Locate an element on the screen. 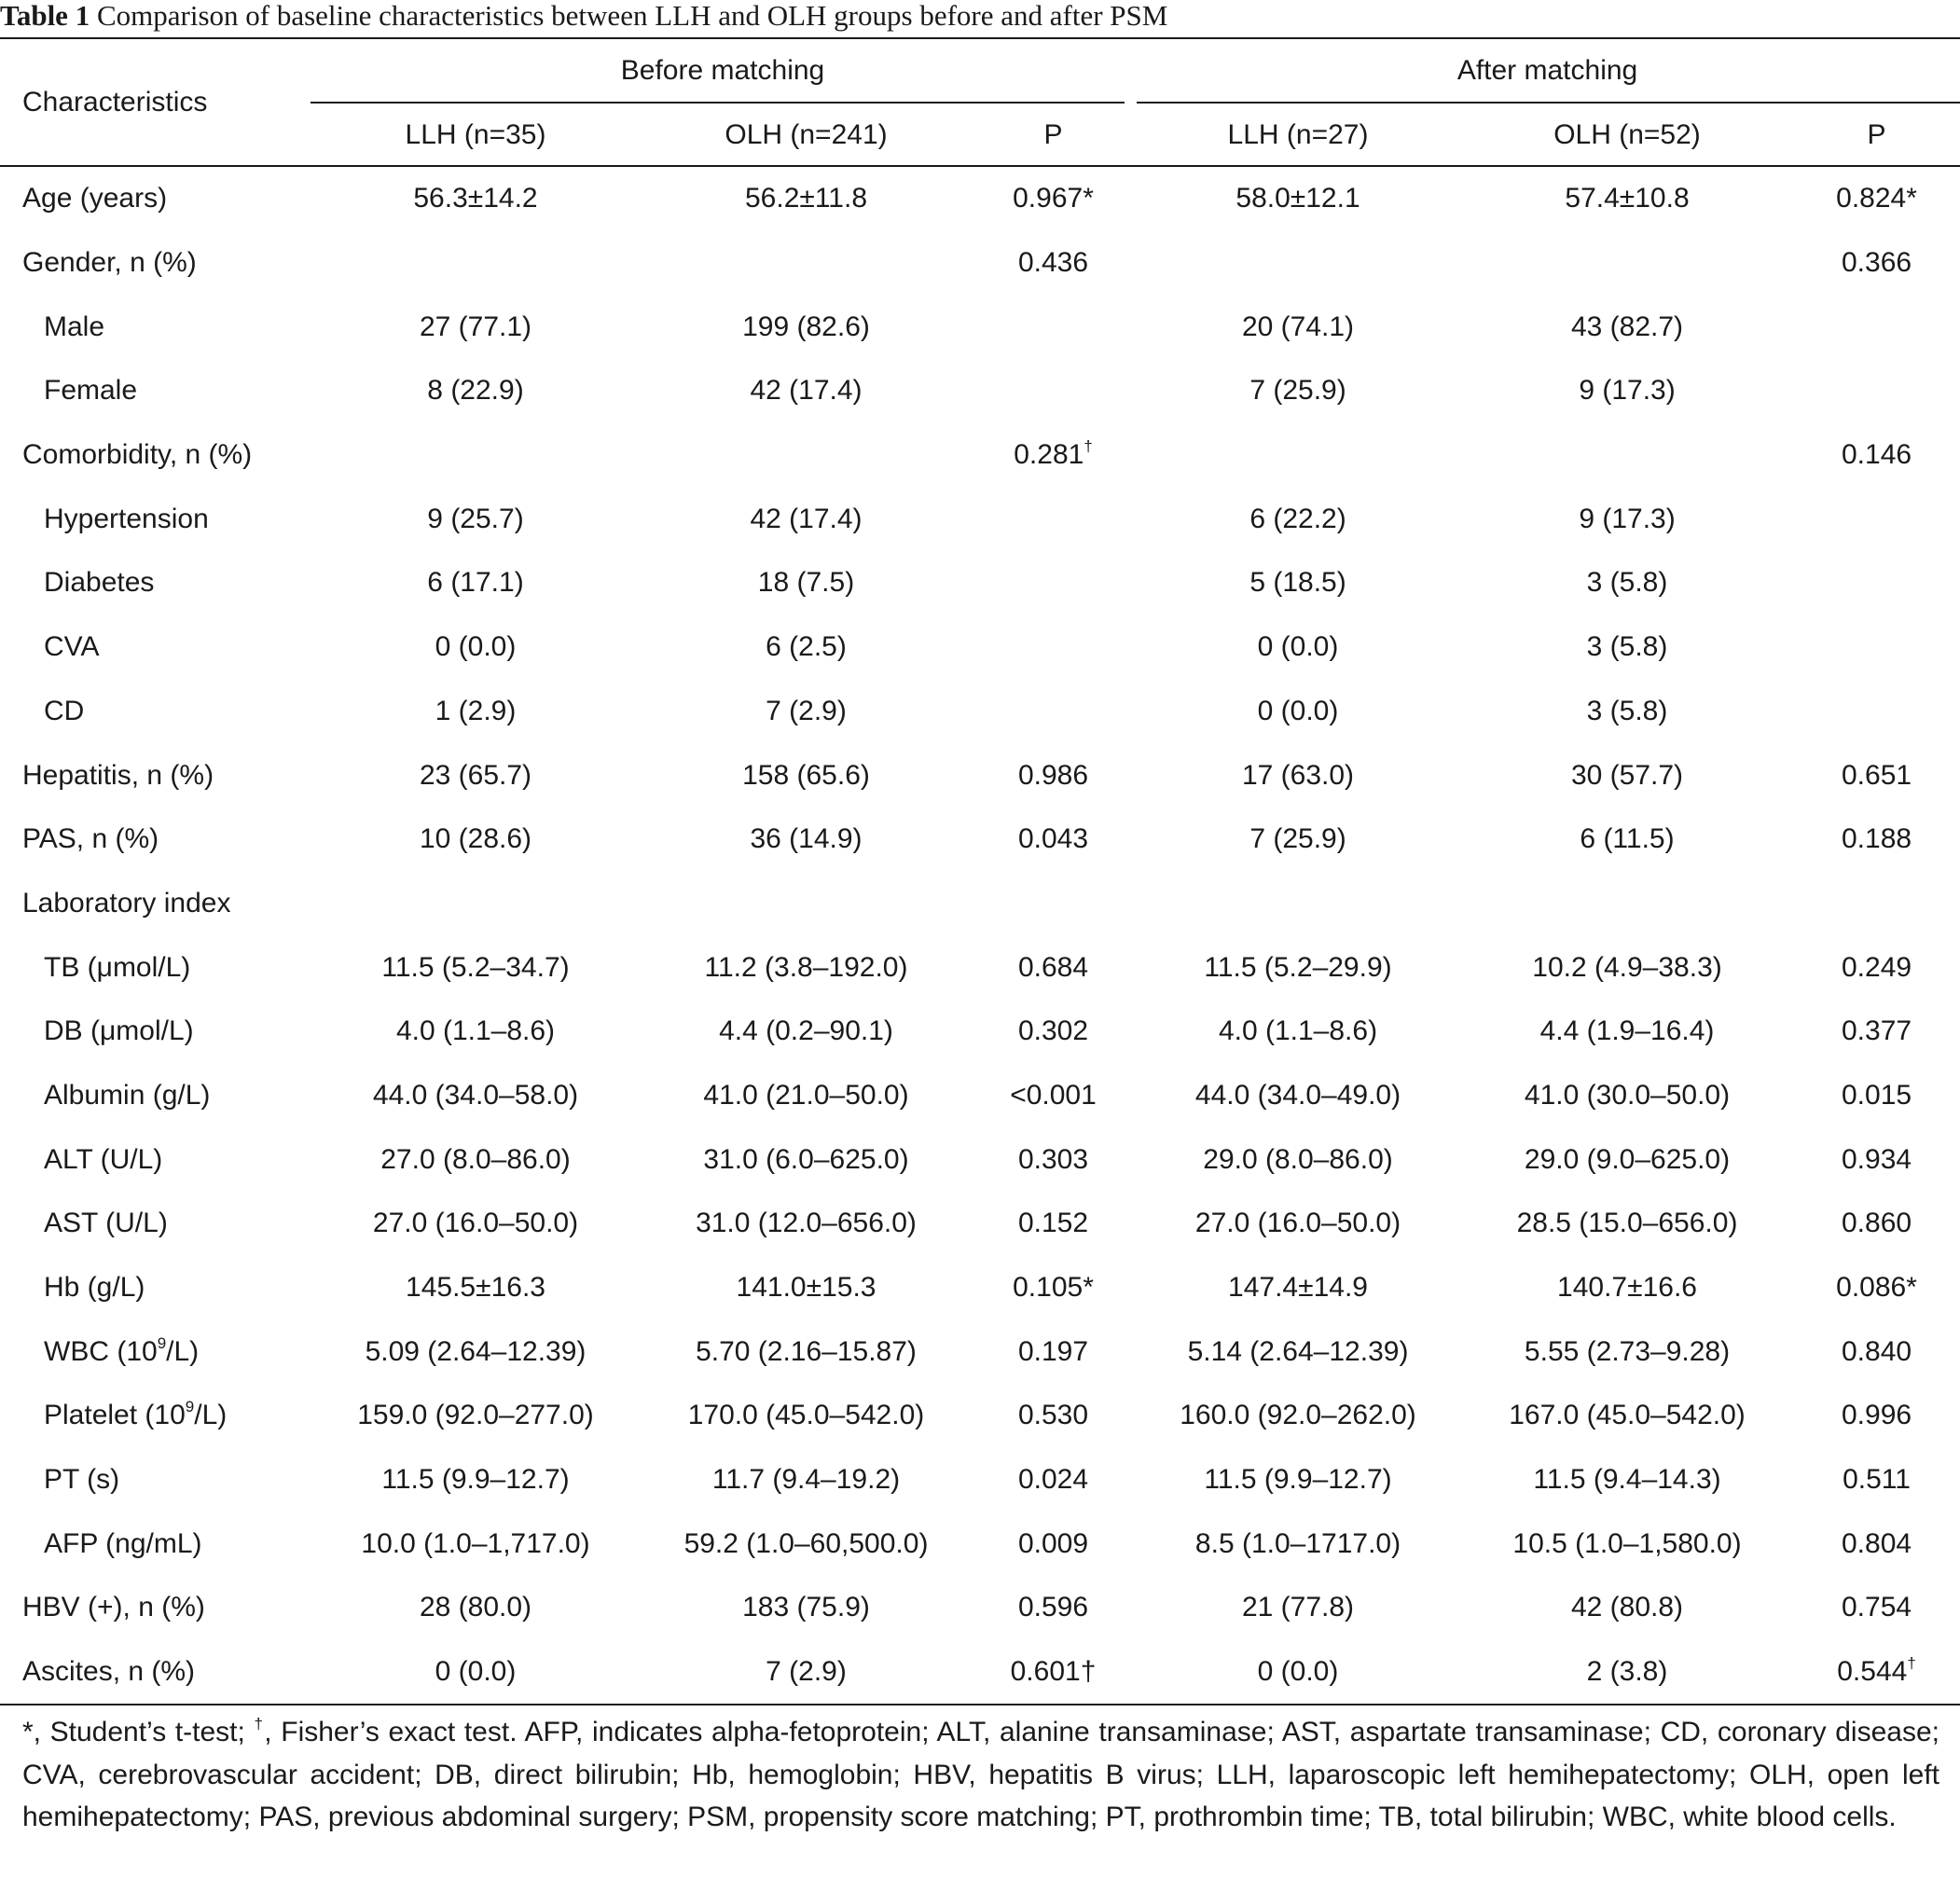  row-label: Laboratory index is located at coordinates (127, 902).